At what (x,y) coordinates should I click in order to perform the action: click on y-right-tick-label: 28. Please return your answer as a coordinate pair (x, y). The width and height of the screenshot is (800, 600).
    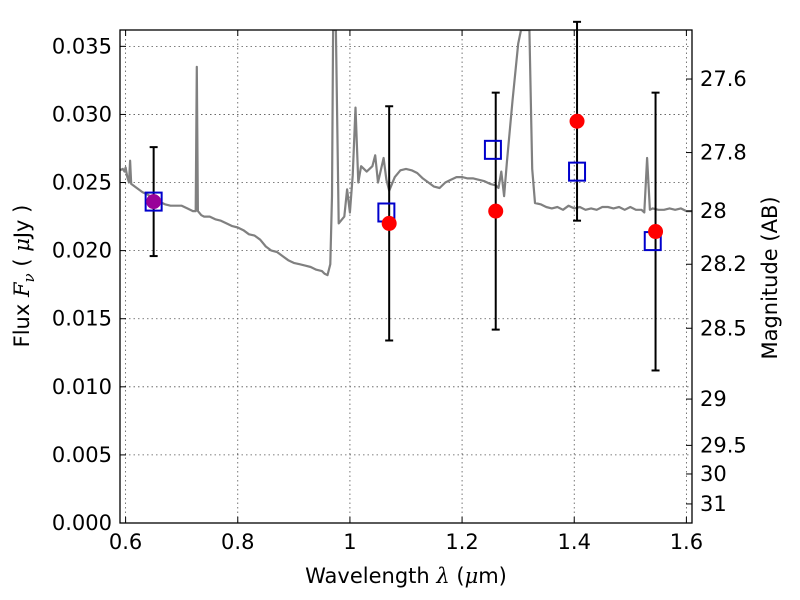
    Looking at the image, I should click on (713, 211).